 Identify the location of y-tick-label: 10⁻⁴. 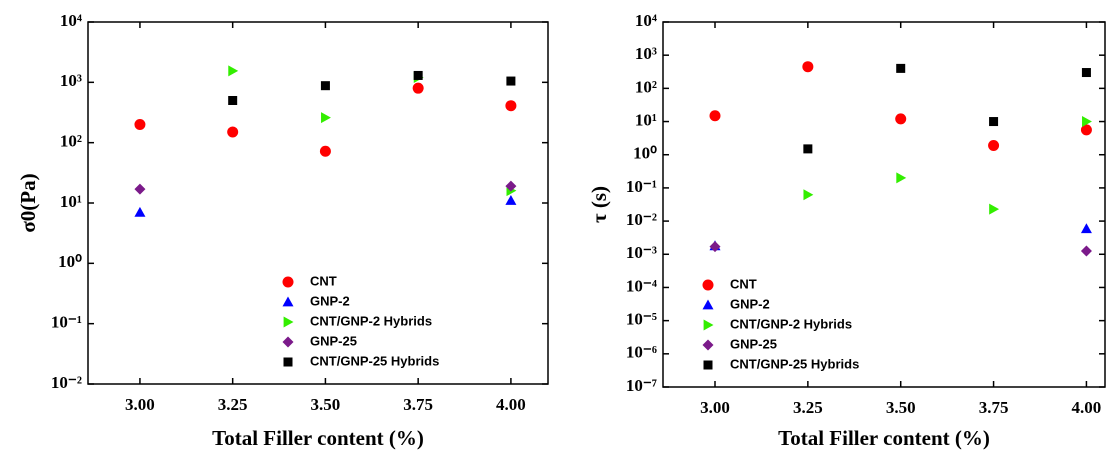
(641, 285).